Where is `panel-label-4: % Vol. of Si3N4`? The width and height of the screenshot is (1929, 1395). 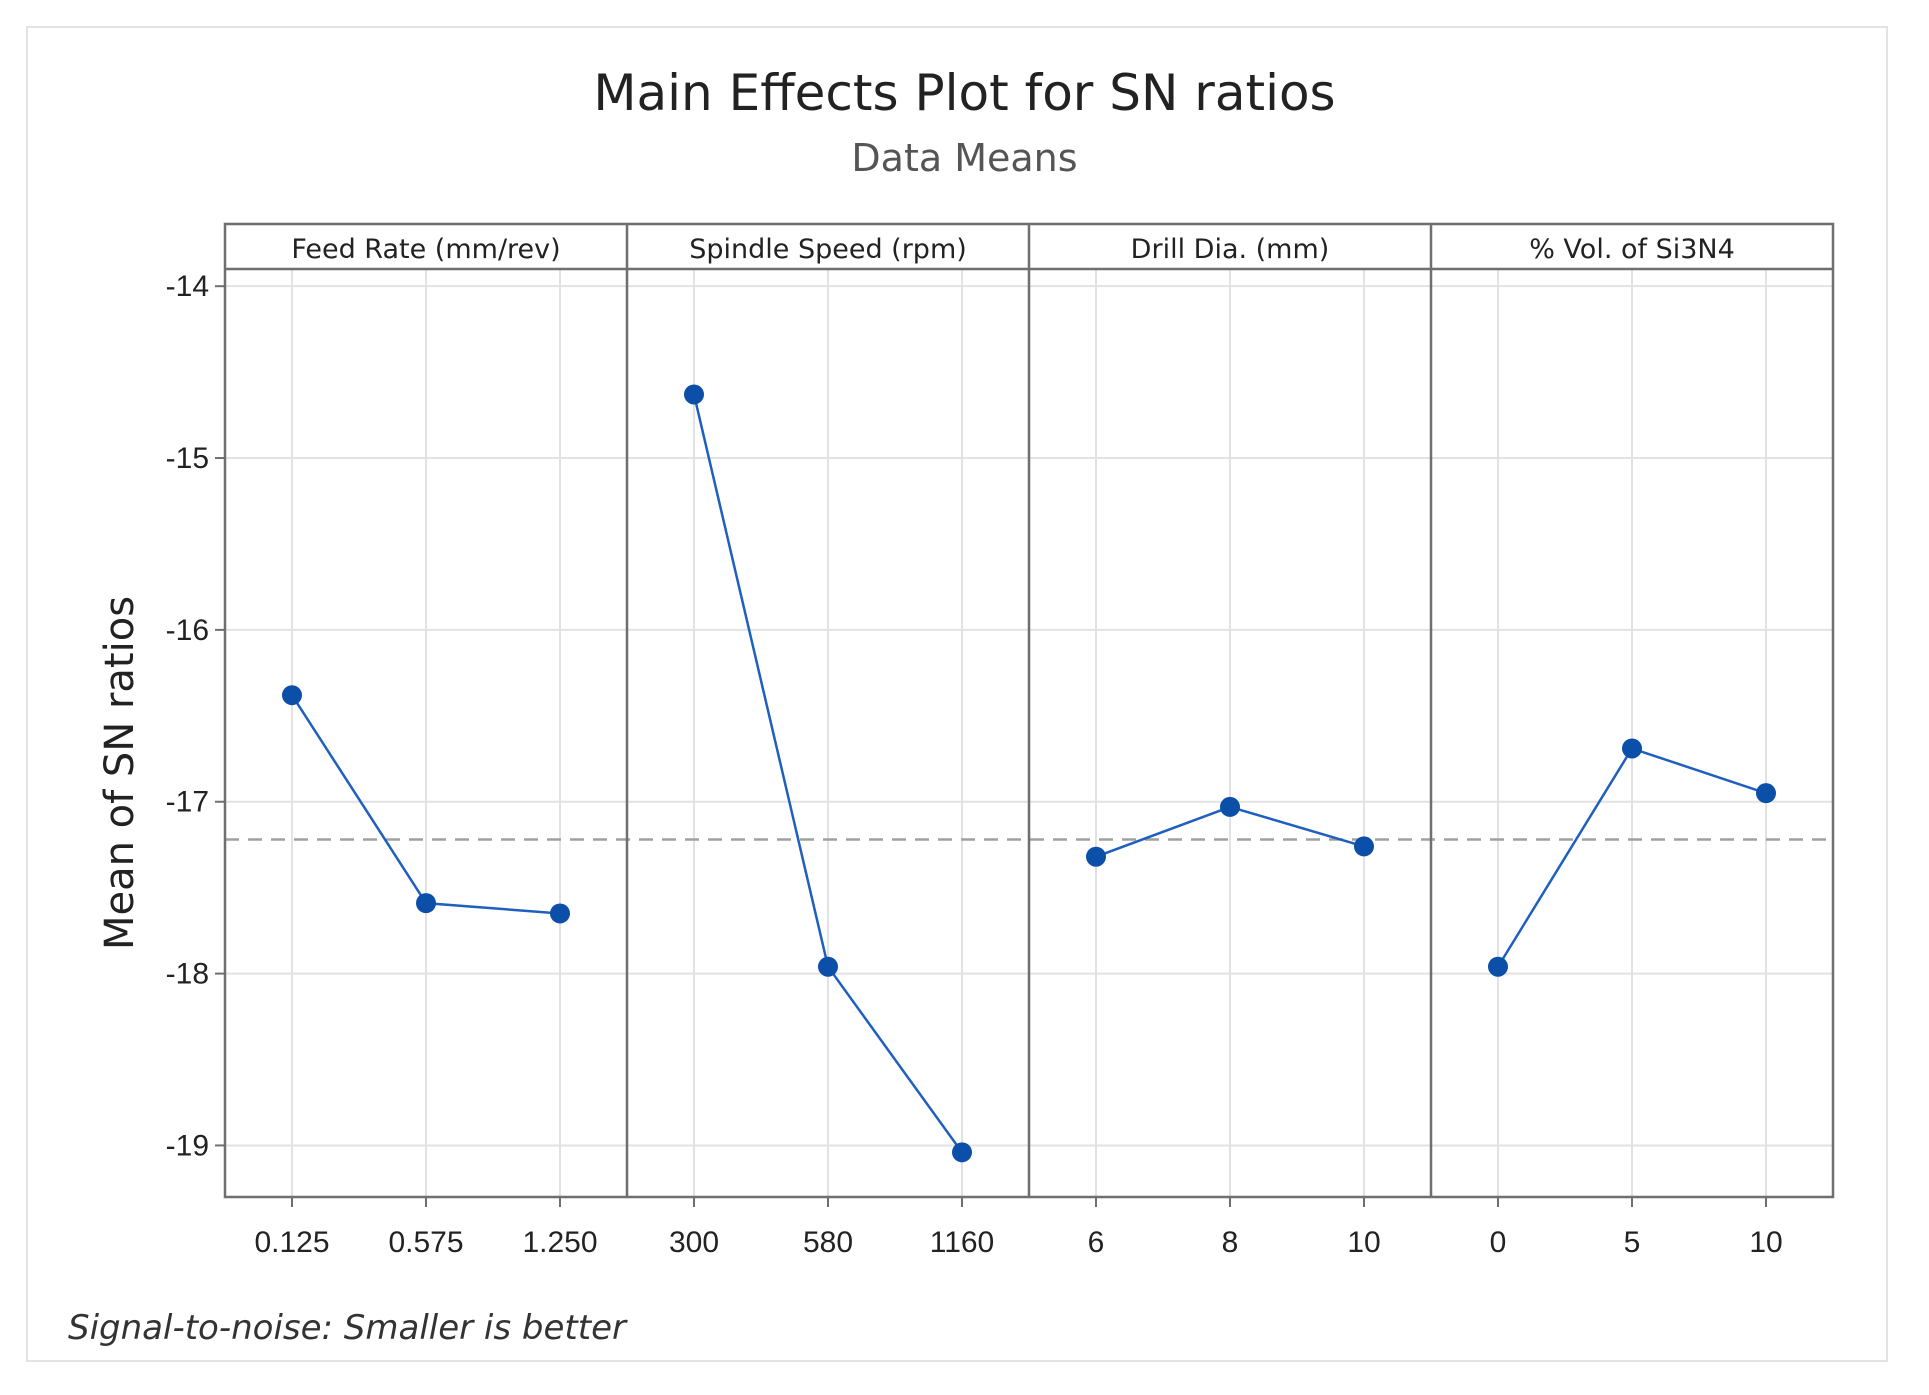
panel-label-4: % Vol. of Si3N4 is located at coordinates (1632, 249).